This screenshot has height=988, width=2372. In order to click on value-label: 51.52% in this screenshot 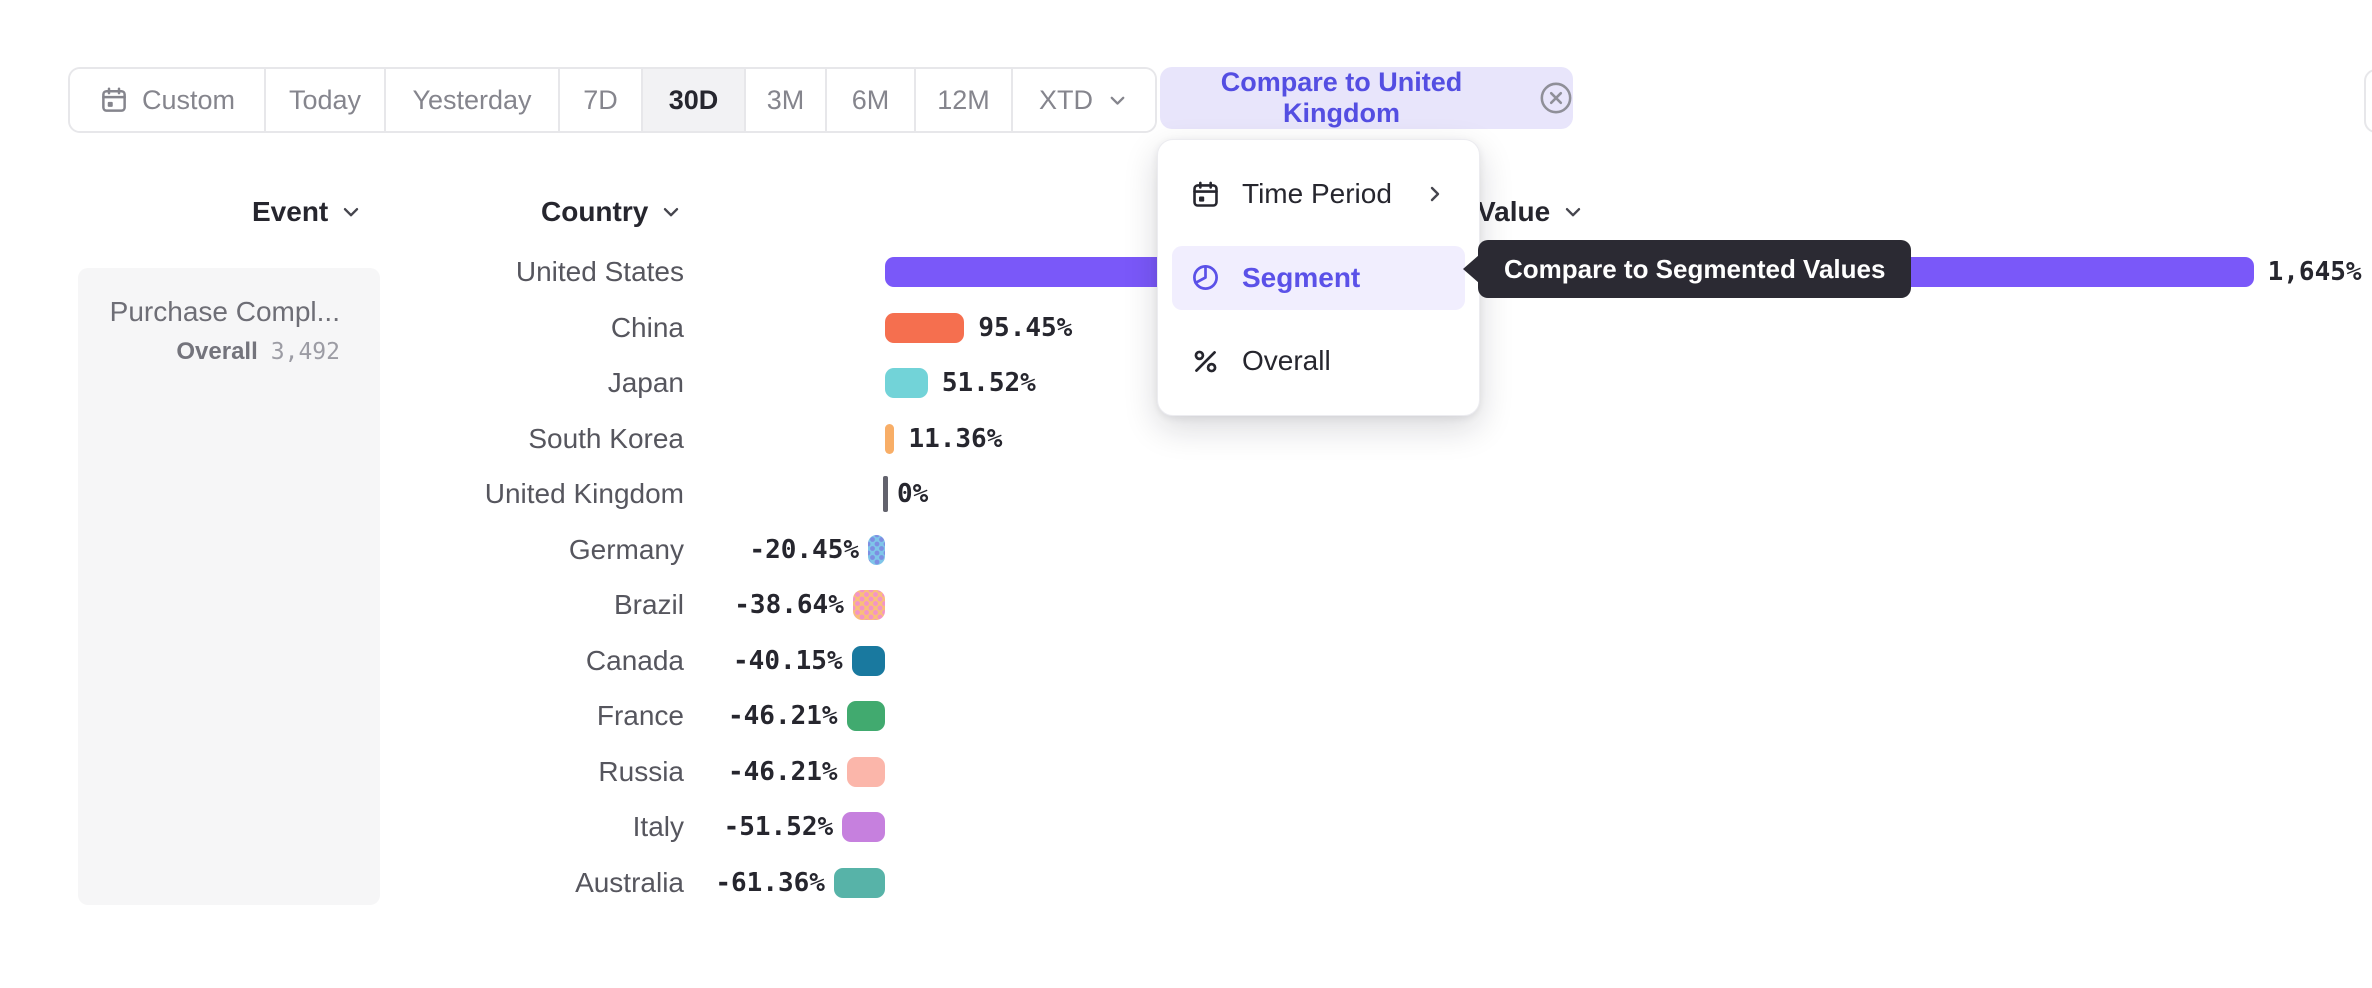, I will do `click(988, 383)`.